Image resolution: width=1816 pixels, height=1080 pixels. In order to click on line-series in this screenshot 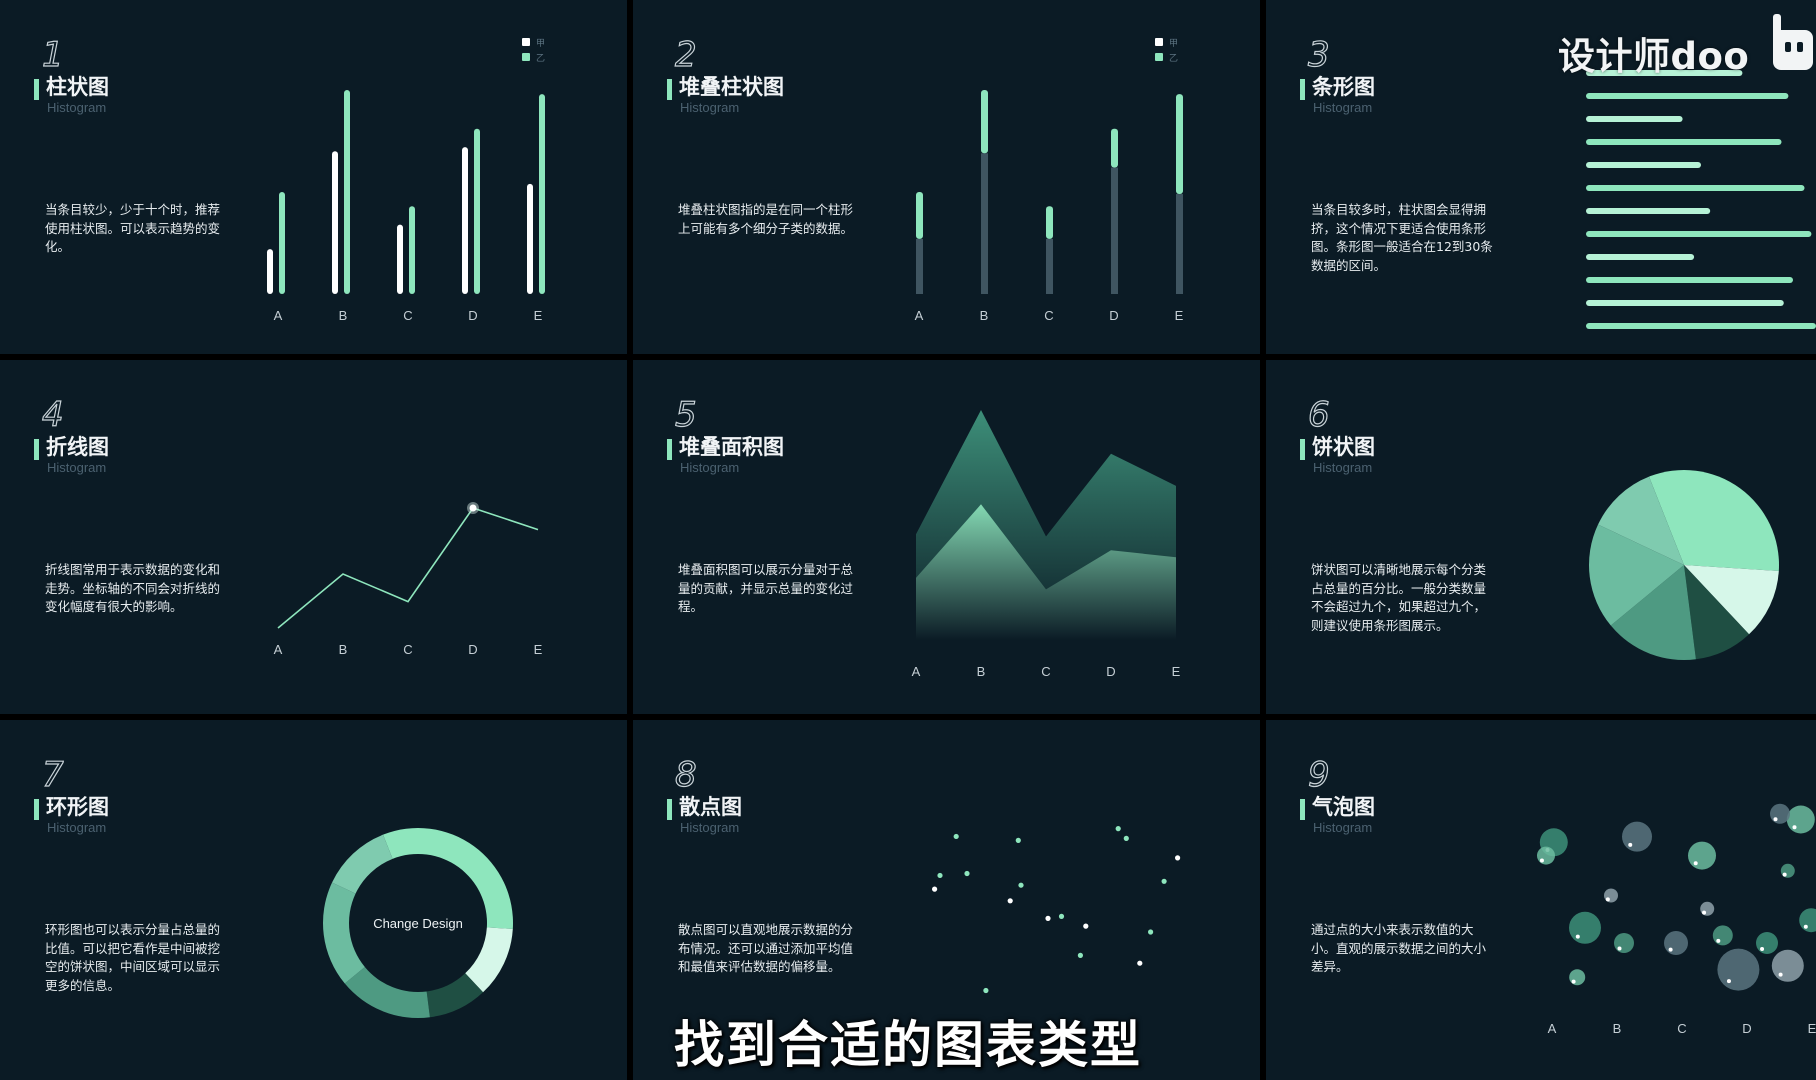, I will do `click(408, 568)`.